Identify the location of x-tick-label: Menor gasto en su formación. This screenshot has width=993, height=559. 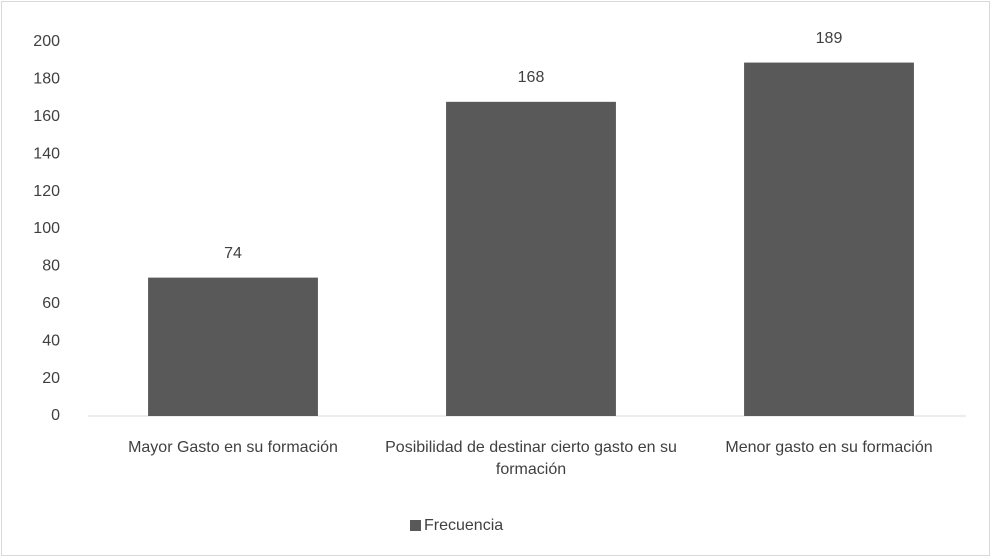
(828, 447).